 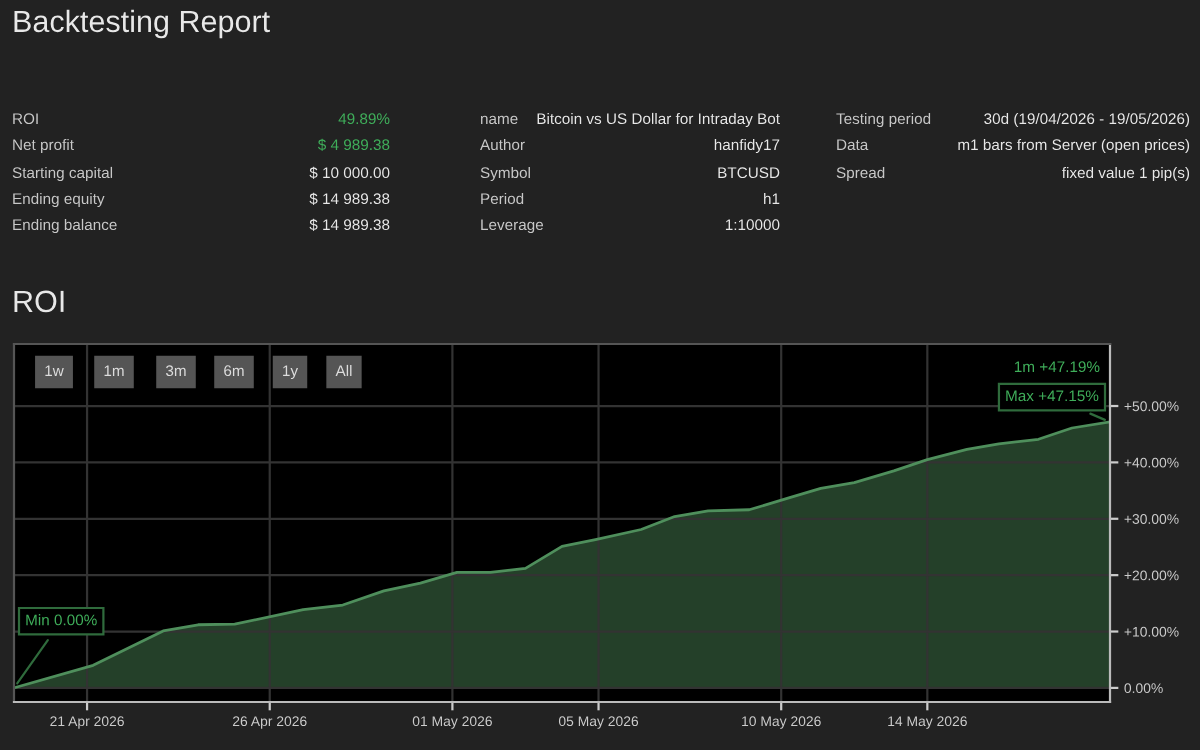 I want to click on chart-title: Backtesting Report, so click(x=142, y=24).